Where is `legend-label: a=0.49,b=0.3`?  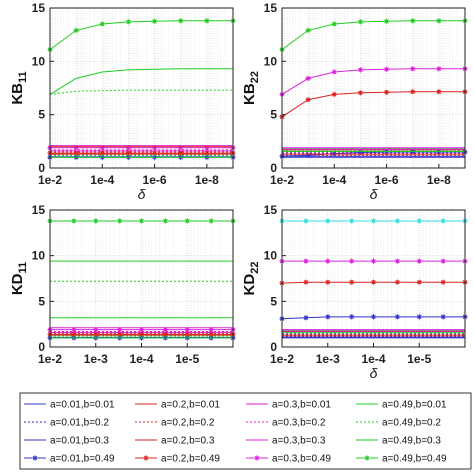 legend-label: a=0.49,b=0.3 is located at coordinates (411, 441).